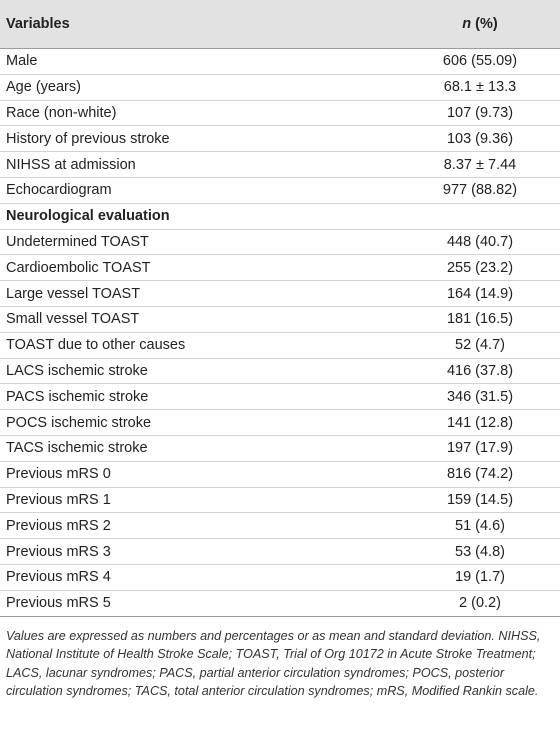  I want to click on table-row: Previous mRS 3 53 (4.8), so click(280, 552).